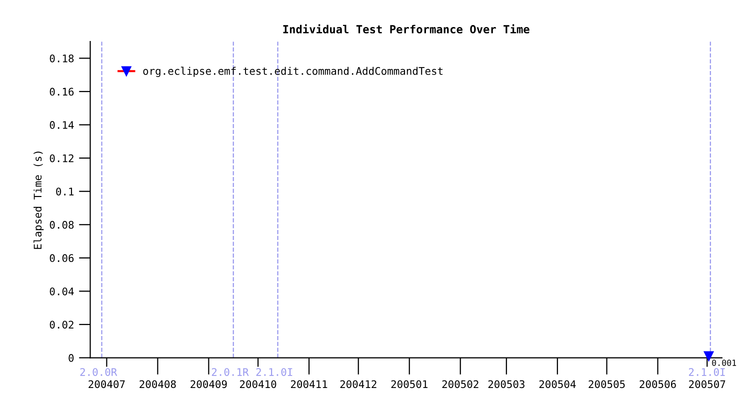  I want to click on chart-title: Individual Test Performance Over Time, so click(406, 29).